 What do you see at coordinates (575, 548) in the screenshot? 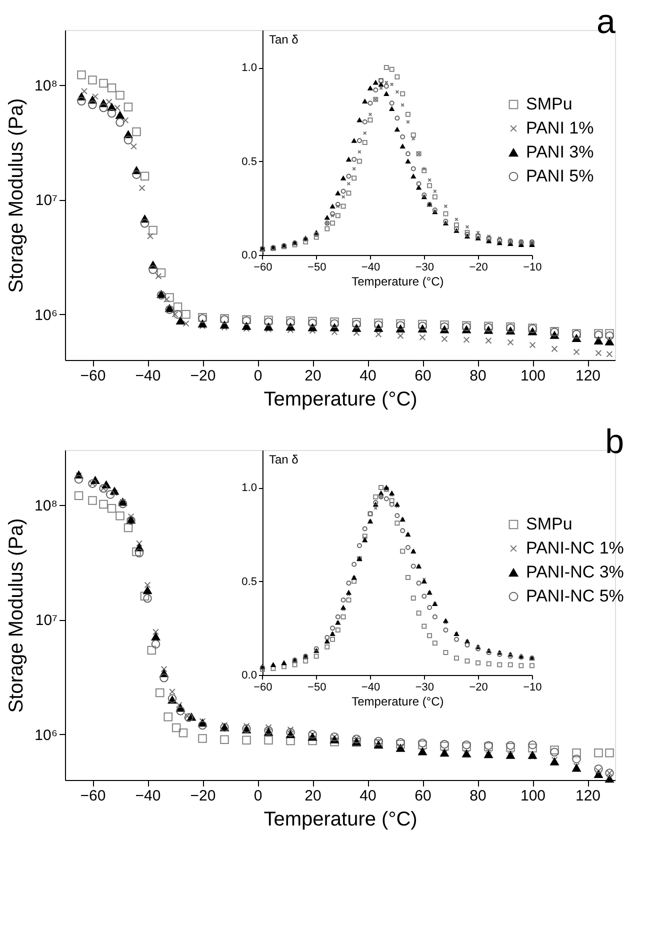
I see `legend-label: PANI-NC 1%` at bounding box center [575, 548].